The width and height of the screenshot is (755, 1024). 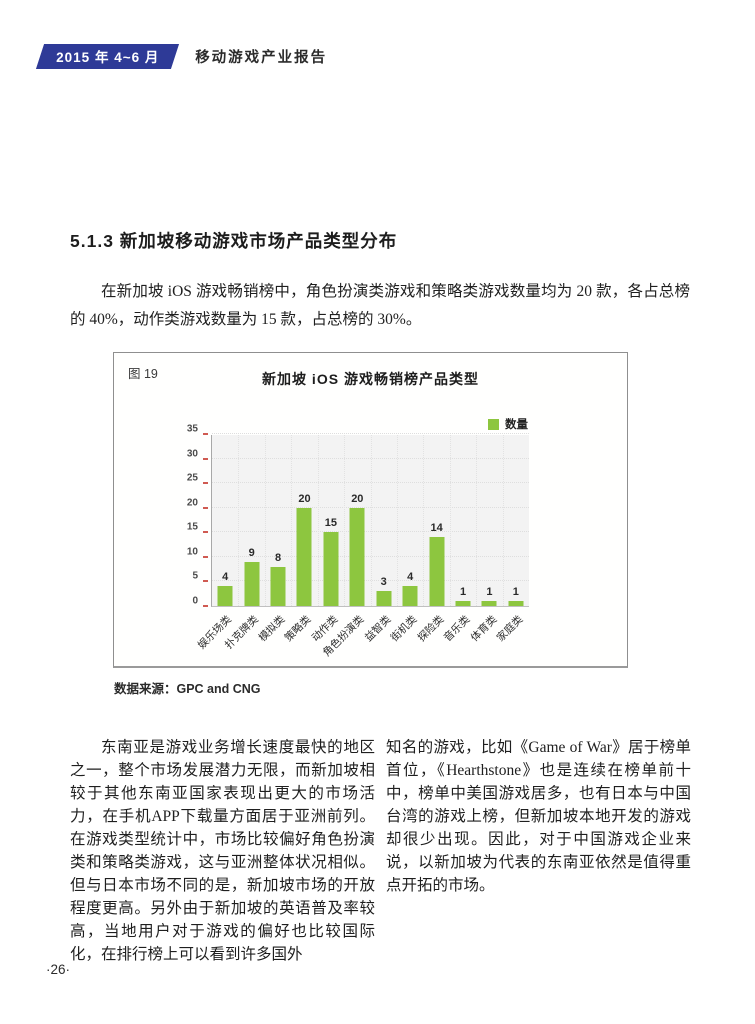 What do you see at coordinates (384, 520) in the screenshot?
I see `bar-column: 3` at bounding box center [384, 520].